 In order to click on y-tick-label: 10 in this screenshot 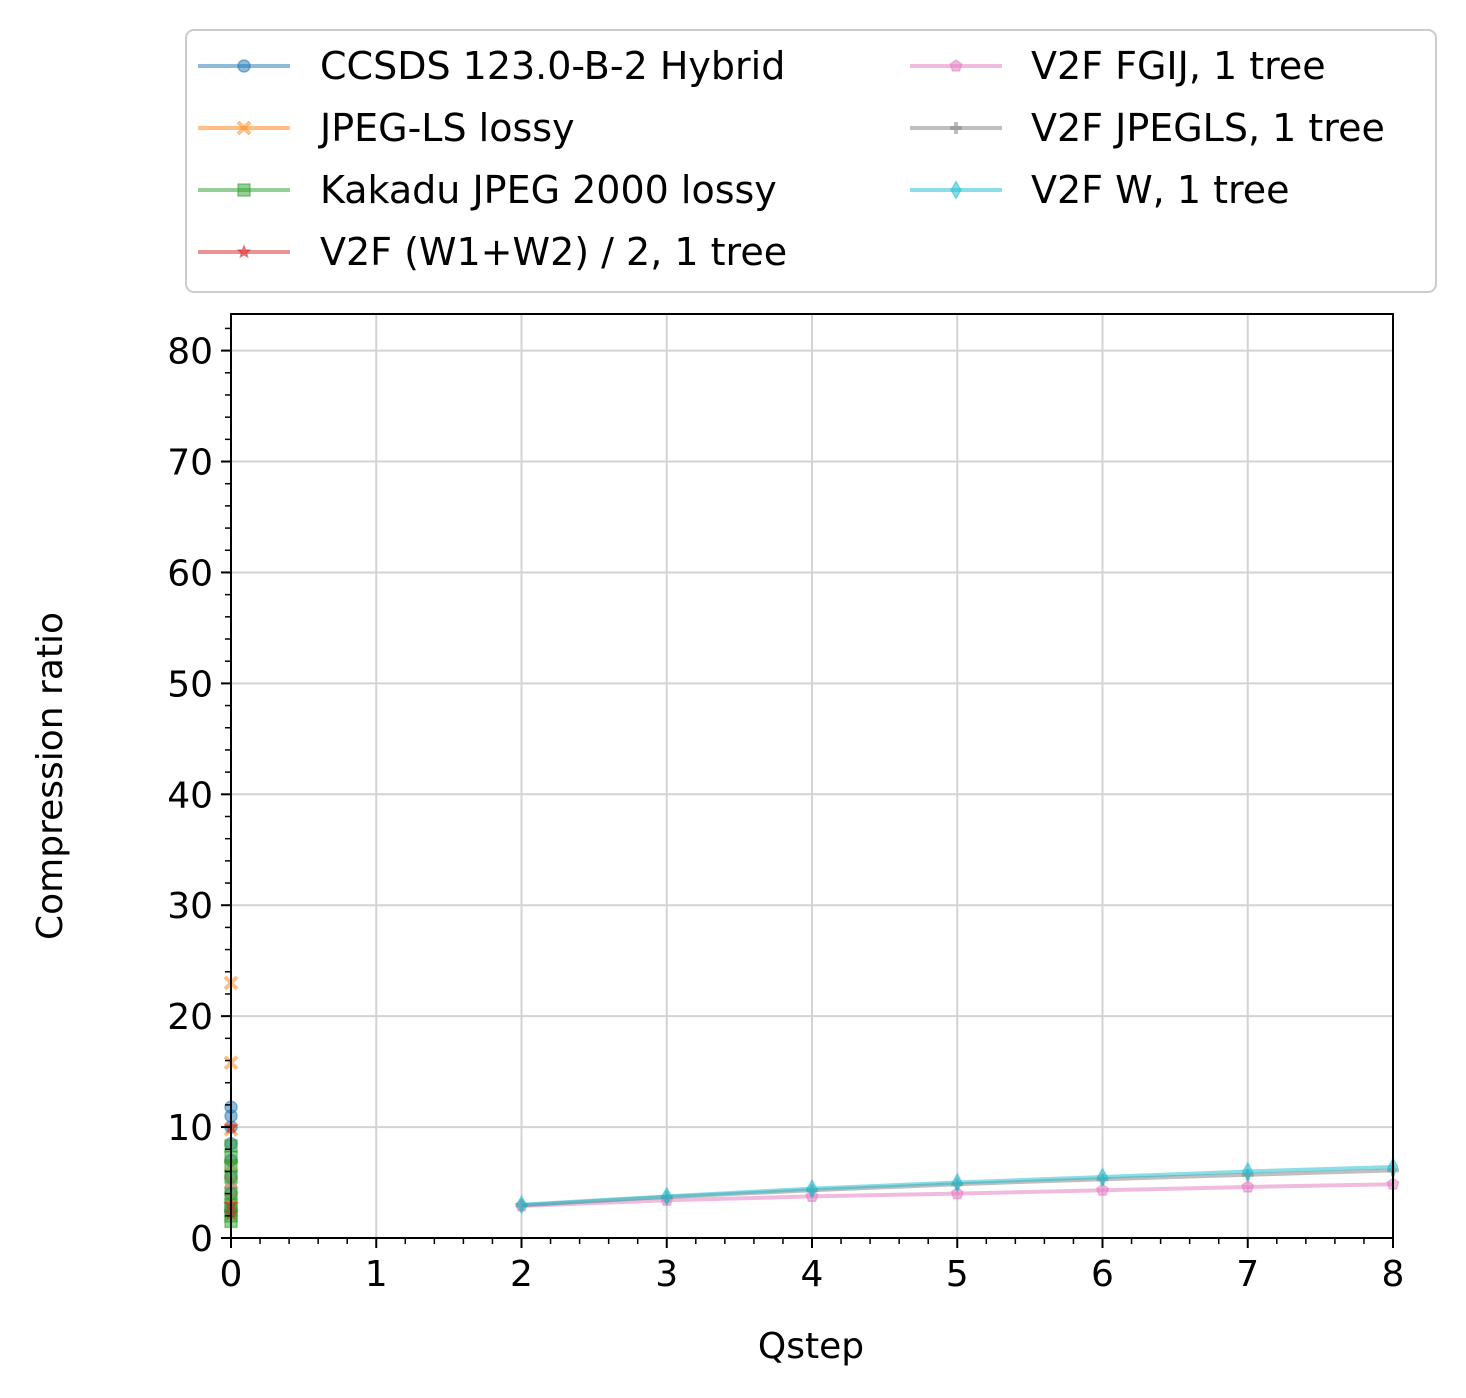, I will do `click(190, 1128)`.